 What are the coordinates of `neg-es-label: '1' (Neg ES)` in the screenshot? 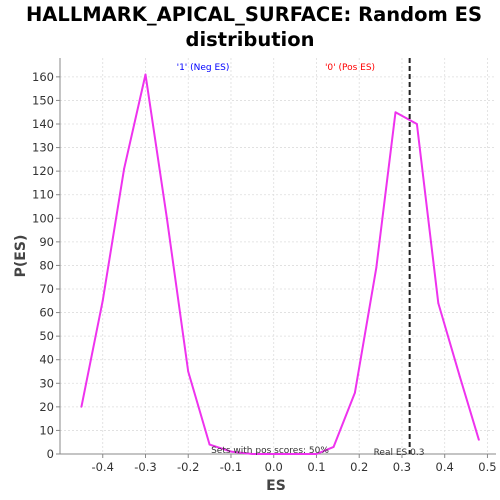 It's located at (203, 68).